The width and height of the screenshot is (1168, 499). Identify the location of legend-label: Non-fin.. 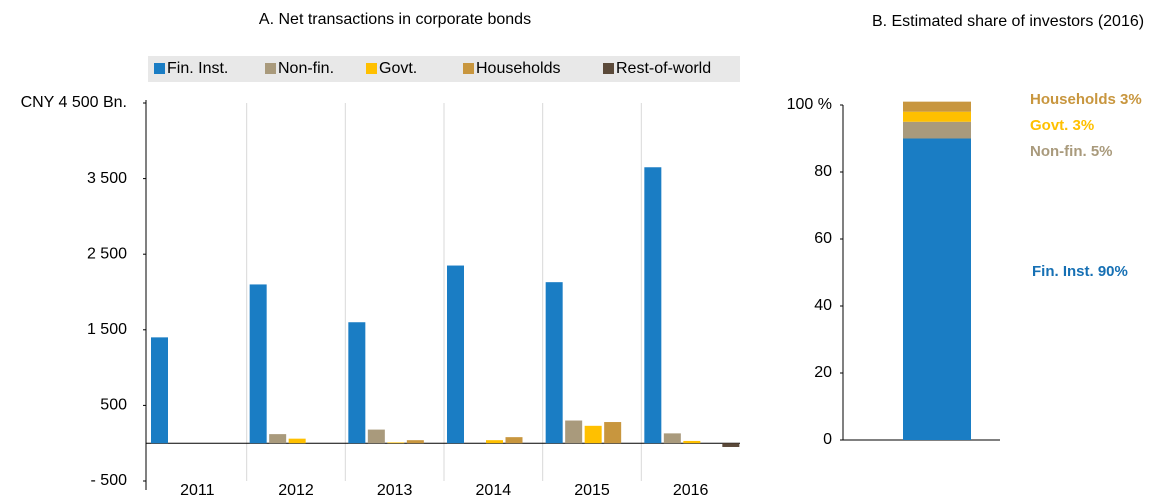
(306, 68).